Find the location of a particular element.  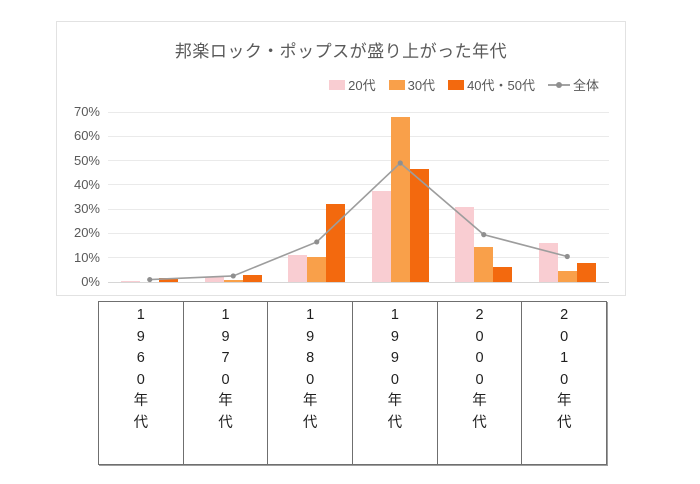

legend-swatch-30s is located at coordinates (396, 84).